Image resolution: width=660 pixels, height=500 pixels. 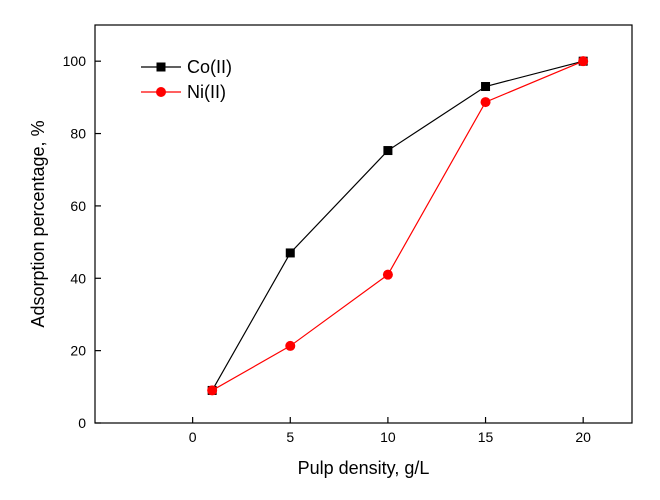 What do you see at coordinates (78, 206) in the screenshot?
I see `y-tick-label: 60` at bounding box center [78, 206].